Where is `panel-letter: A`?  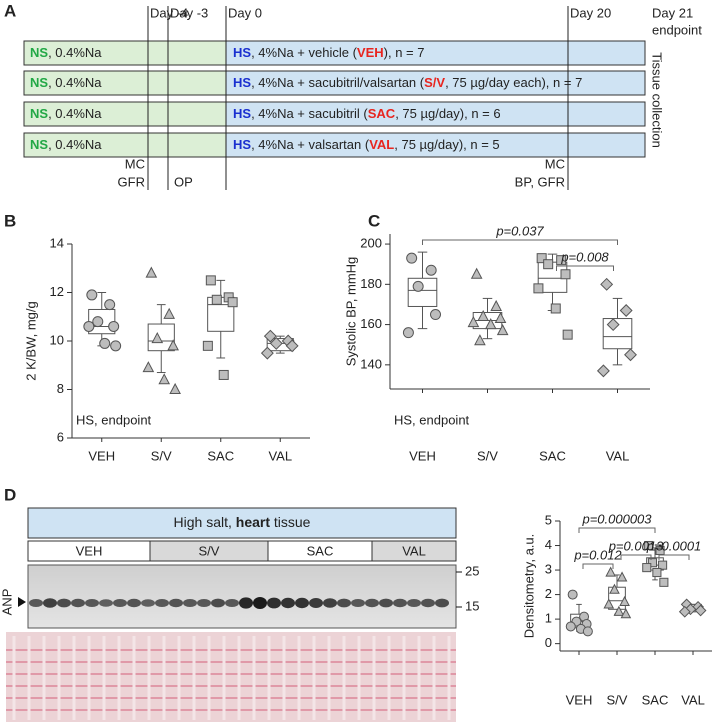
panel-letter: A is located at coordinates (10, 10).